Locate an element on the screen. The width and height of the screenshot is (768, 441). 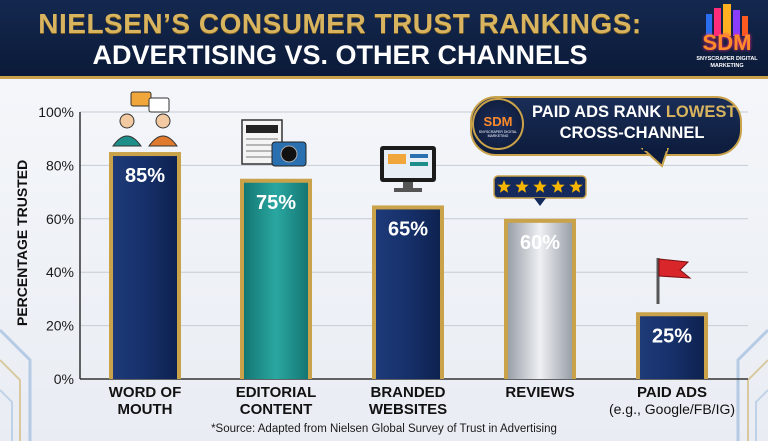
callout-logo-icon is located at coordinates (498, 124).